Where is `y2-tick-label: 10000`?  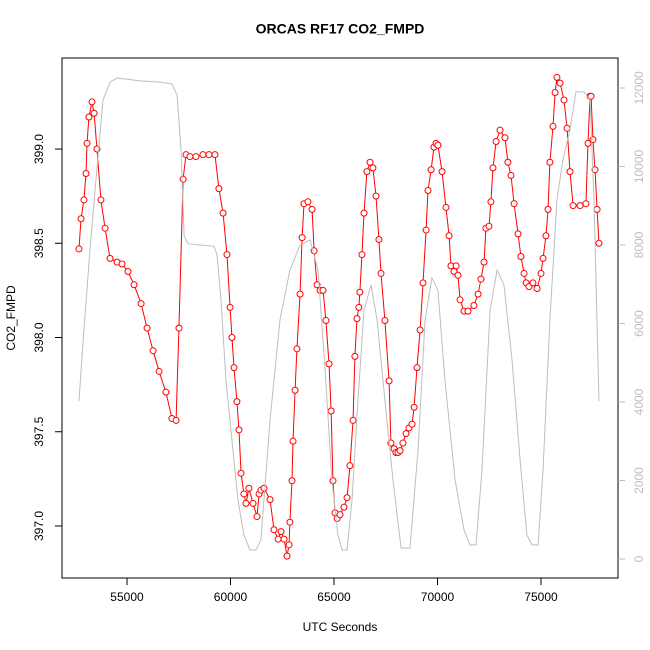
y2-tick-label: 10000 is located at coordinates (639, 166).